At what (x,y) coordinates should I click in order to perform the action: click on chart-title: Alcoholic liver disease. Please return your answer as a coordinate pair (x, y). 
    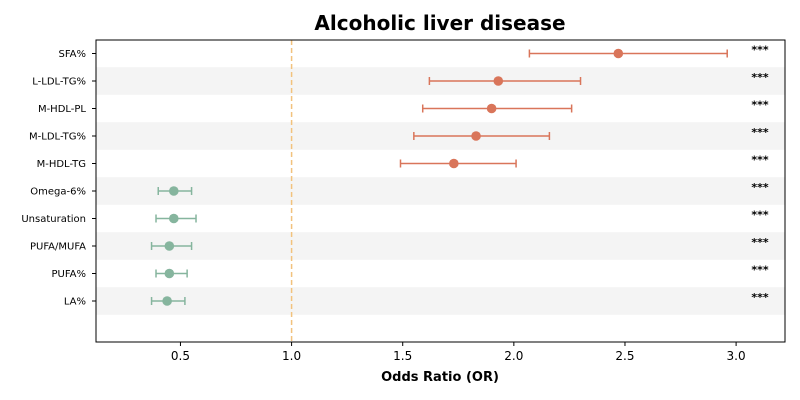
    Looking at the image, I should click on (439, 23).